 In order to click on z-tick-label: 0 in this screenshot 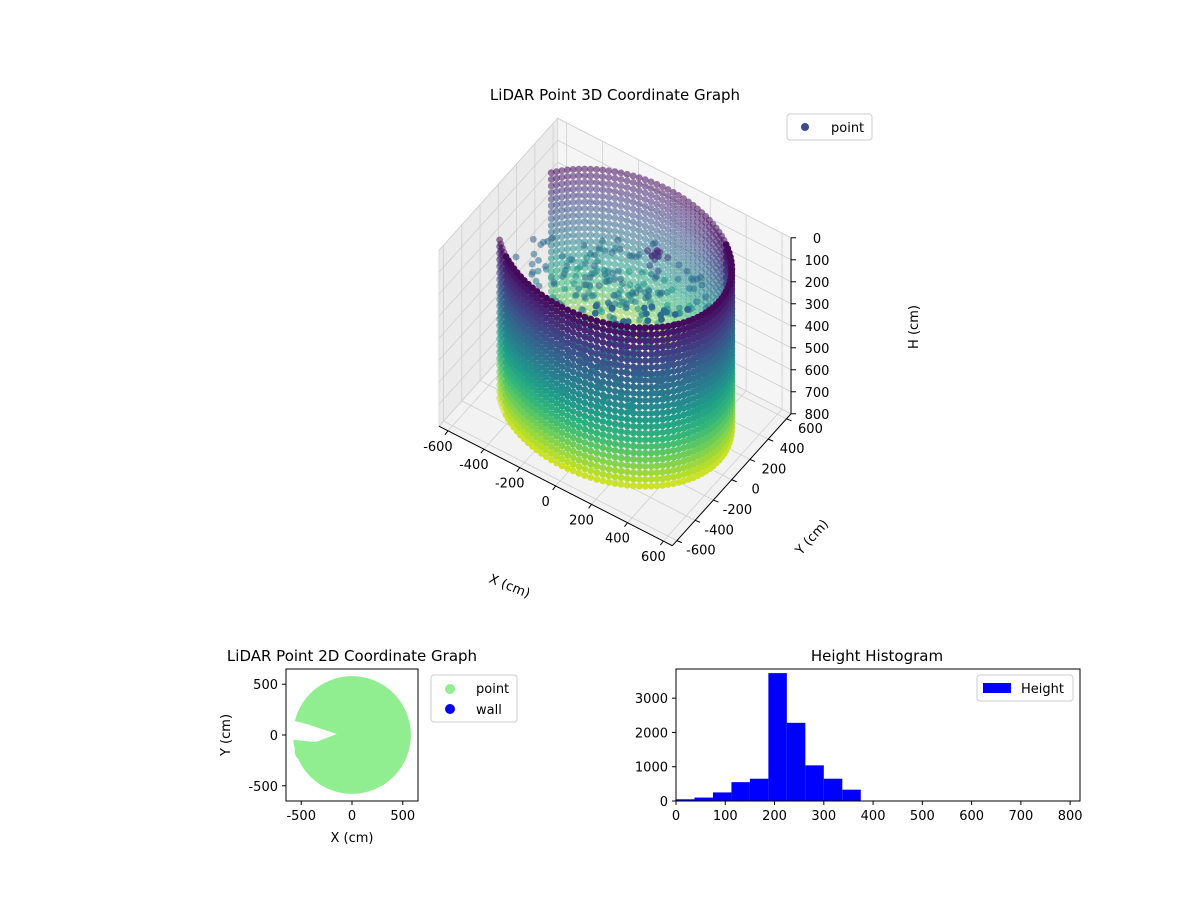, I will do `click(817, 239)`.